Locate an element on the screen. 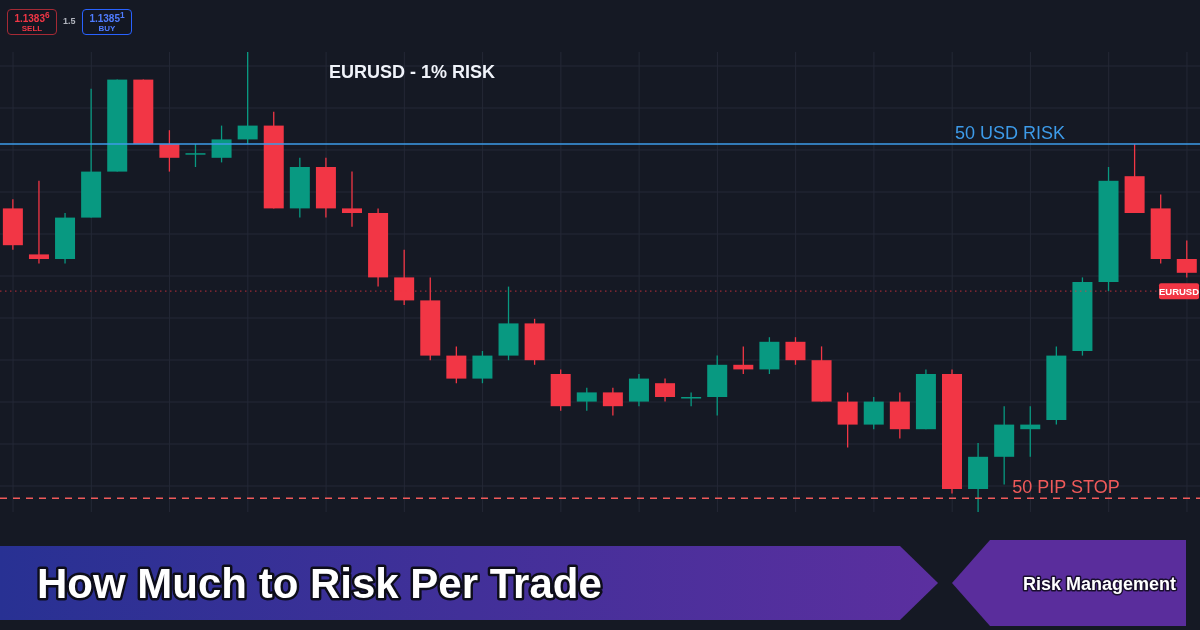  text: 1.5 is located at coordinates (69, 21).